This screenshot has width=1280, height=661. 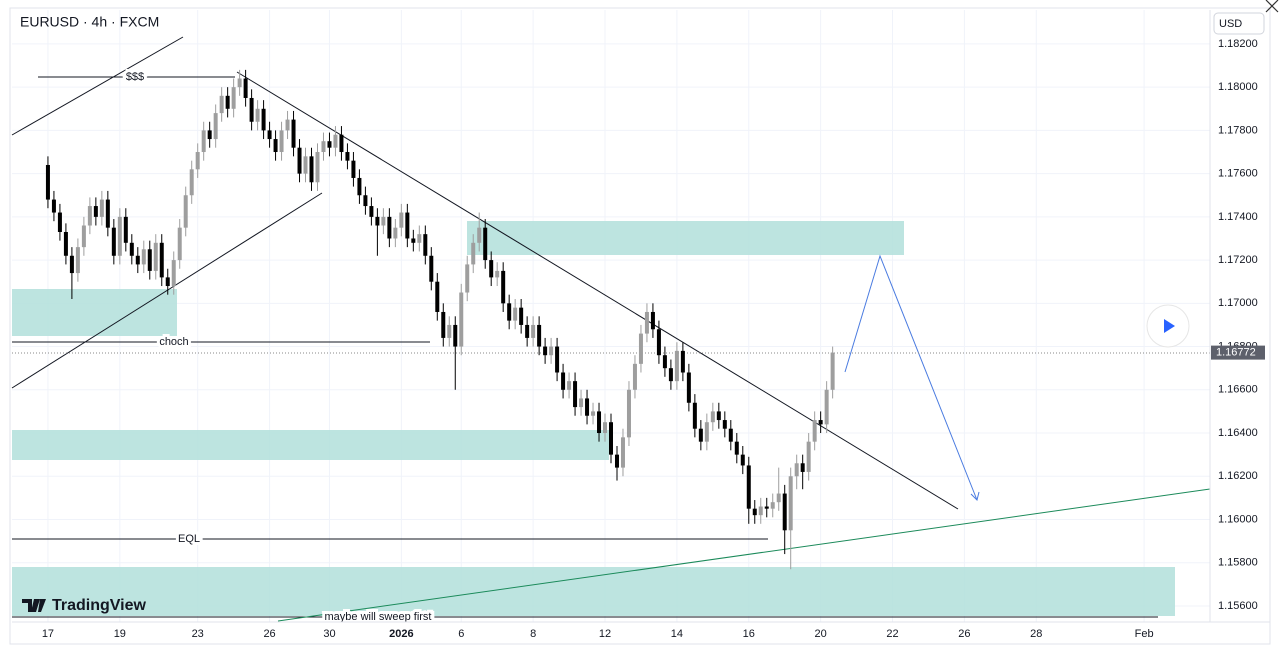 I want to click on x-tick-label: 17, so click(x=48, y=634).